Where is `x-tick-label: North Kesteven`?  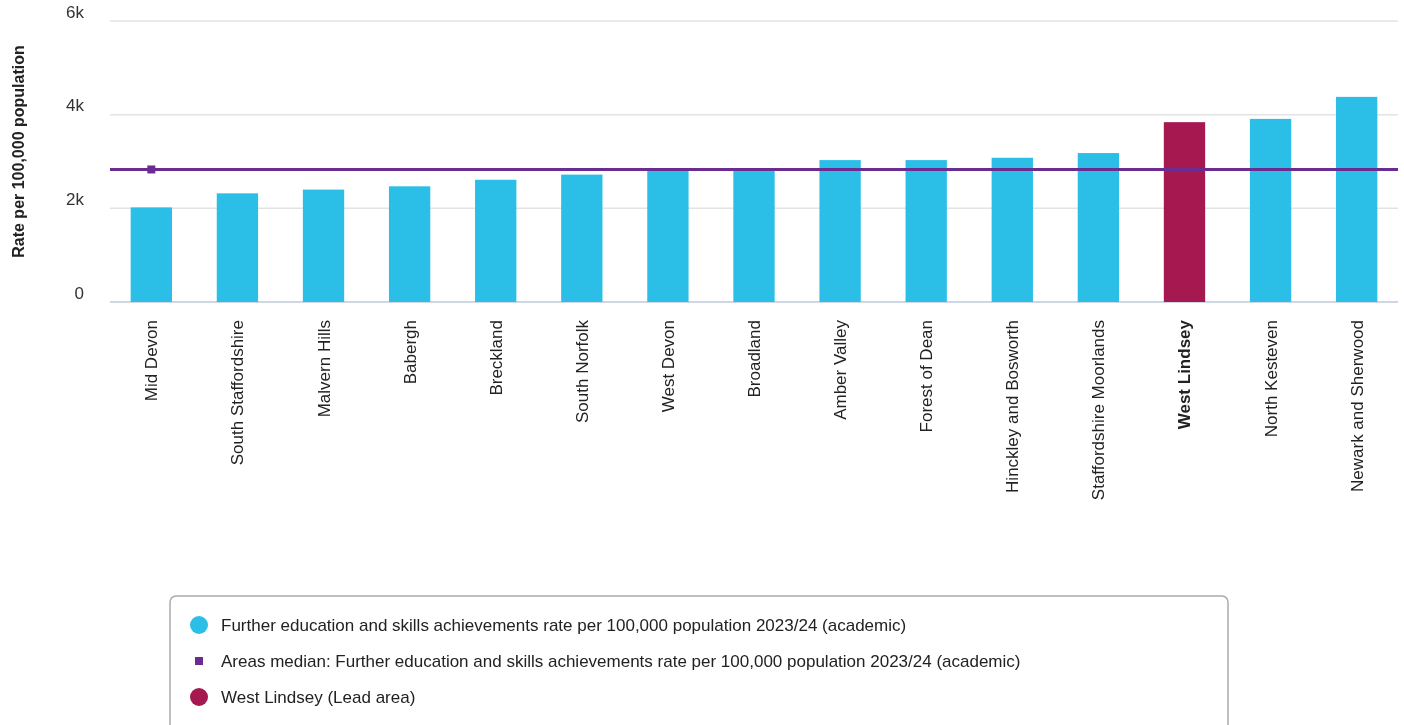
x-tick-label: North Kesteven is located at coordinates (1271, 379).